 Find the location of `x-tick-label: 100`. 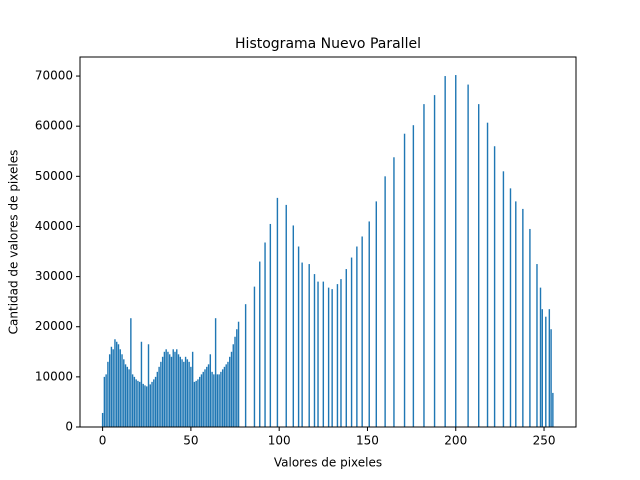

x-tick-label: 100 is located at coordinates (279, 441).